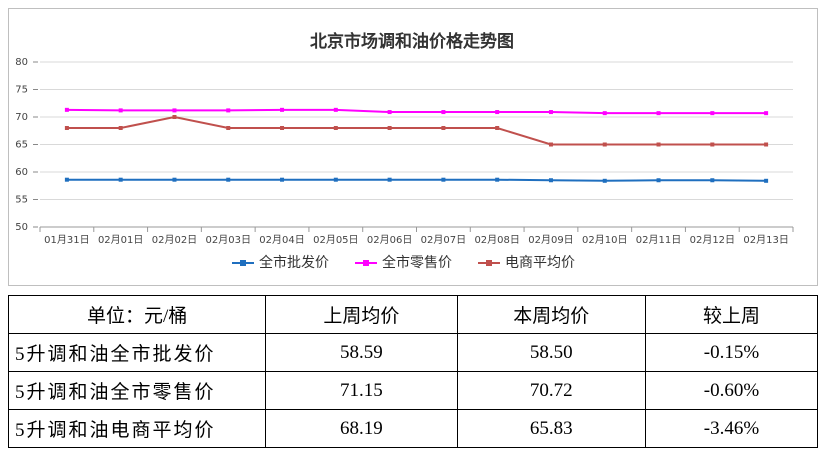 The height and width of the screenshot is (458, 825). What do you see at coordinates (21, 172) in the screenshot?
I see `y-tick-label: 60` at bounding box center [21, 172].